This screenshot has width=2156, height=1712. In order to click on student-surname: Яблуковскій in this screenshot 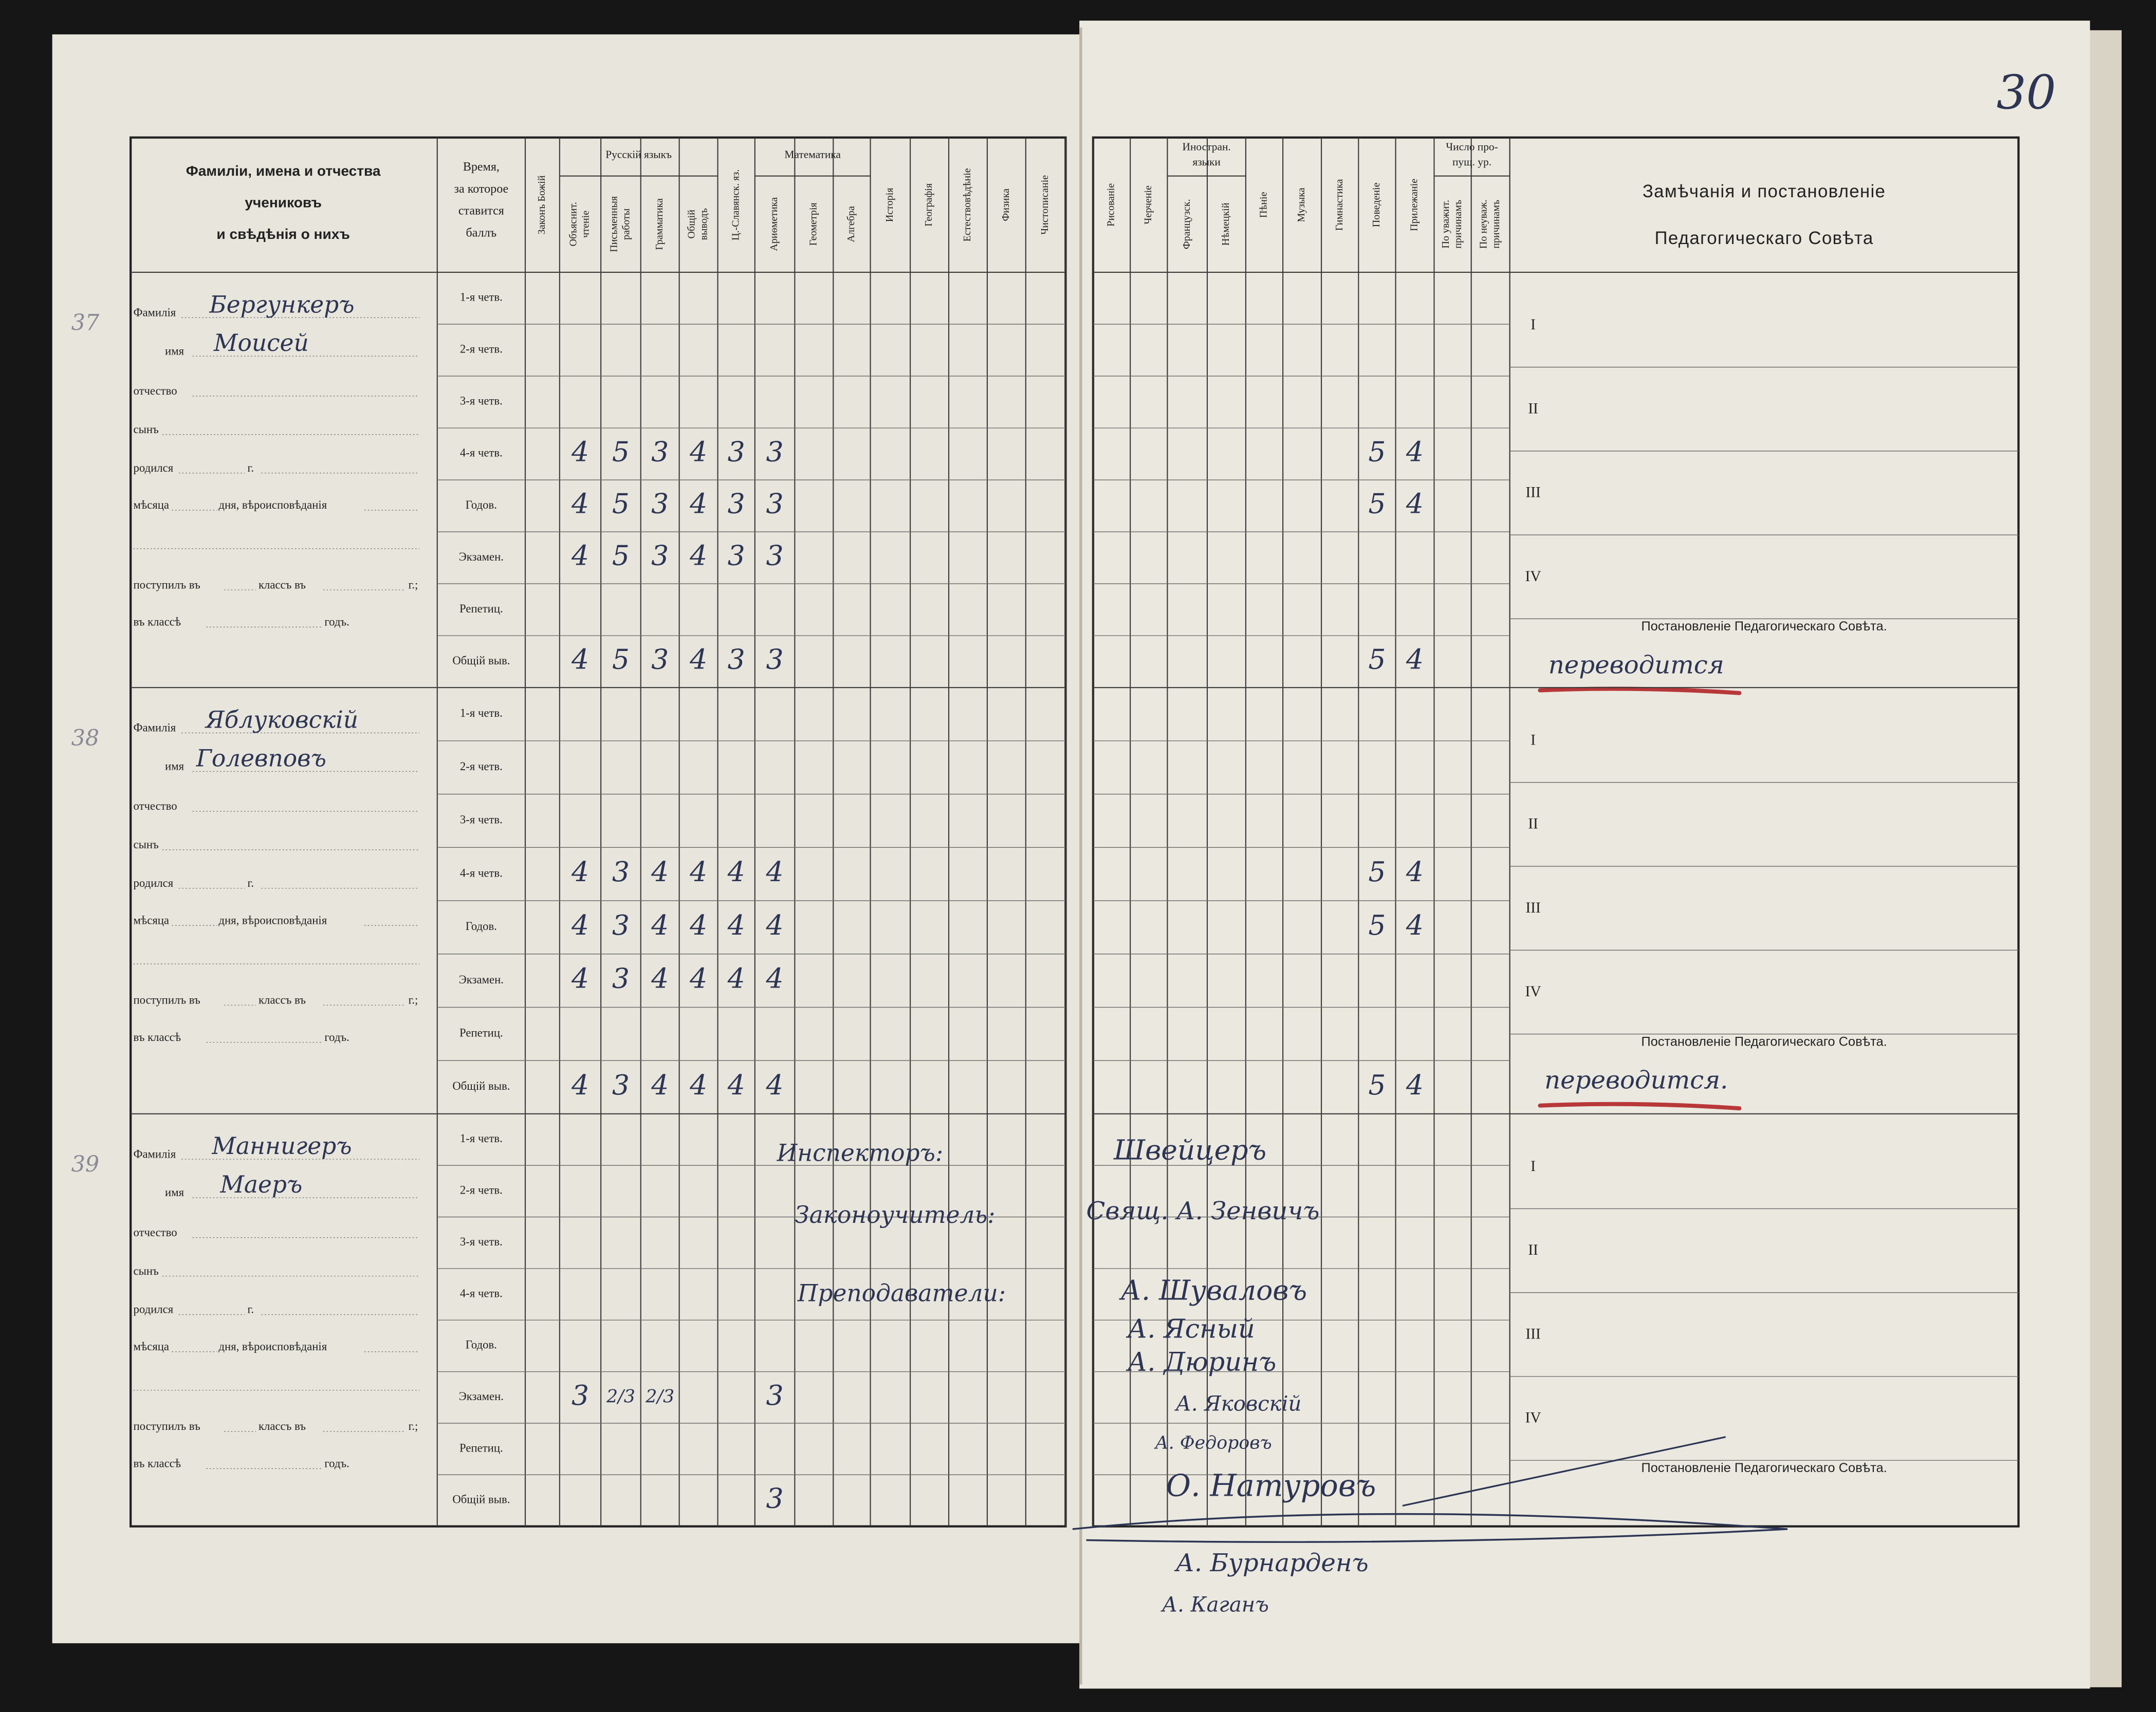, I will do `click(282, 720)`.